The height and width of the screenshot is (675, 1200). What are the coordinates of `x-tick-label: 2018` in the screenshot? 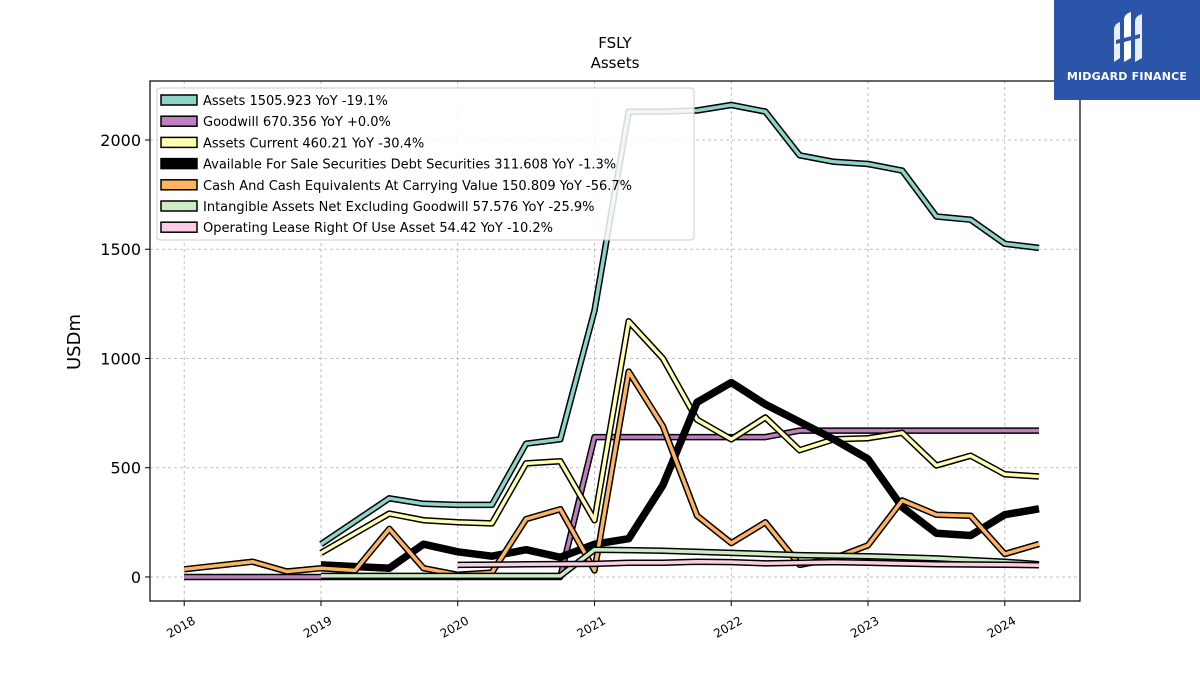 It's located at (180, 626).